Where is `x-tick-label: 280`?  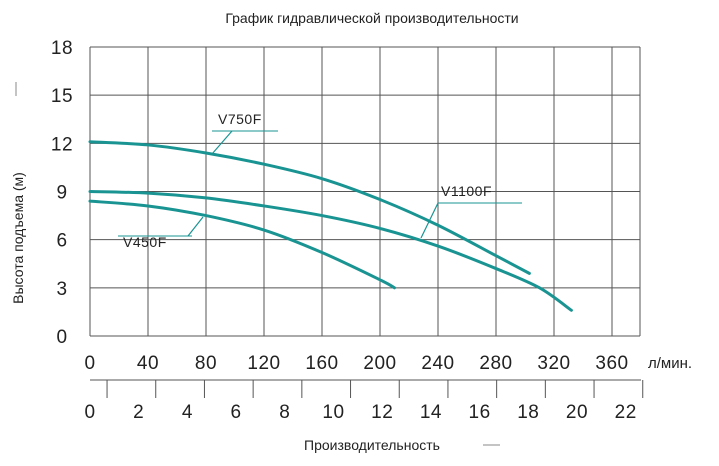
x-tick-label: 280 is located at coordinates (495, 363).